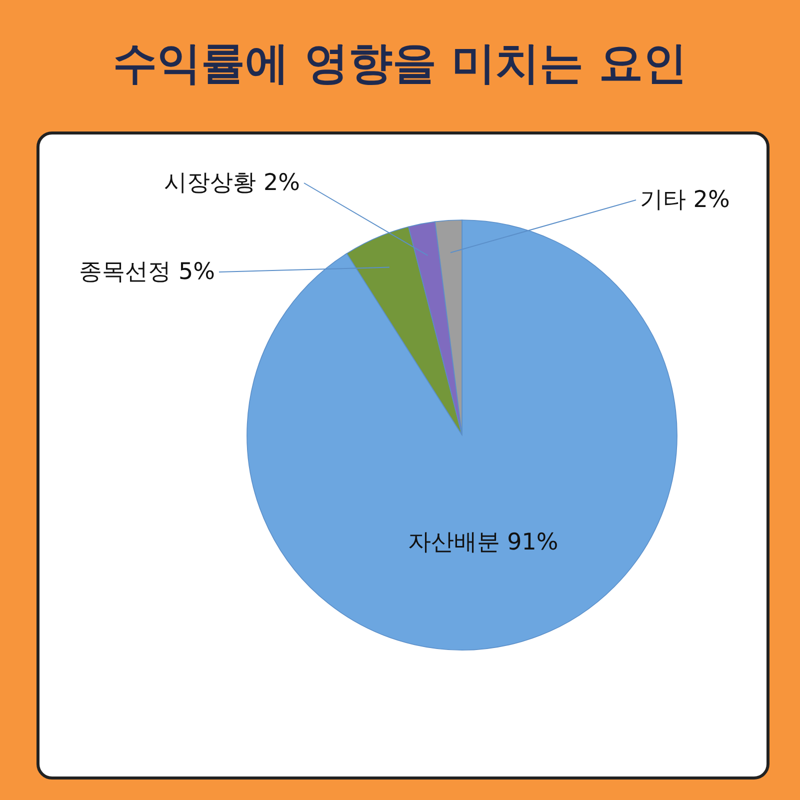  I want to click on chart-title: 수익률에 영향을 미치는 요인, so click(400, 63).